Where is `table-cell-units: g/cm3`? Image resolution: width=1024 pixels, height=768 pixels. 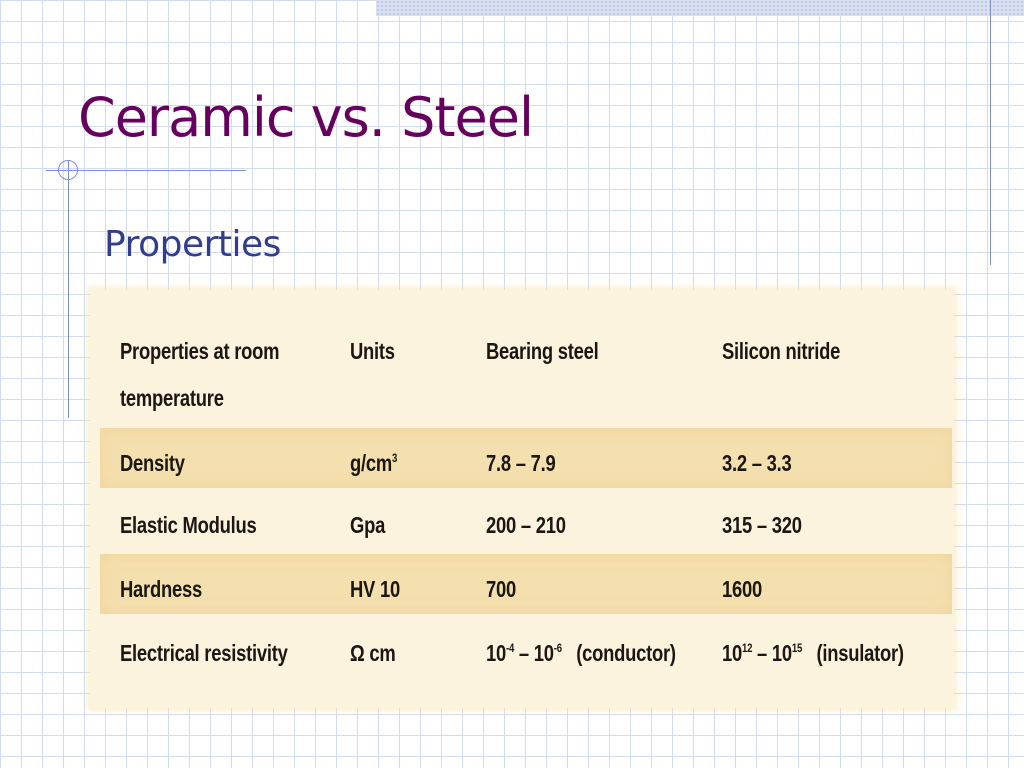 table-cell-units: g/cm3 is located at coordinates (374, 463).